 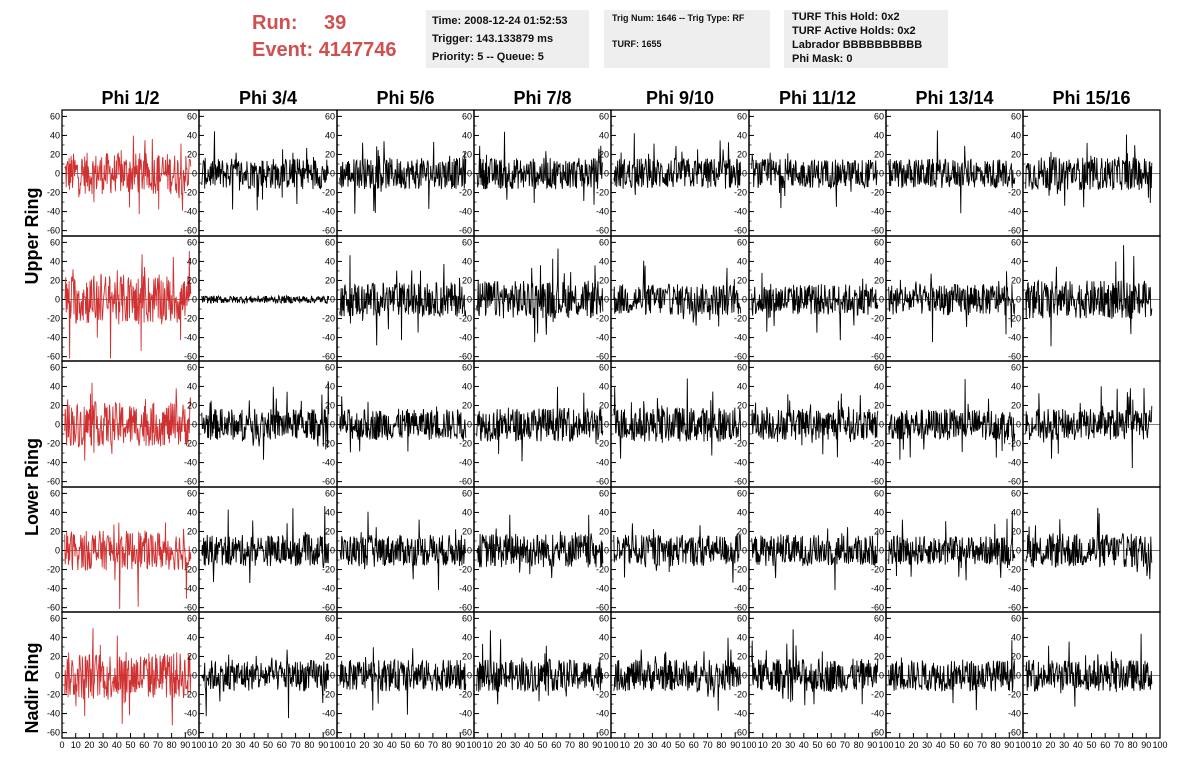 I want to click on column-header-7: Phi 13/14, so click(x=954, y=98).